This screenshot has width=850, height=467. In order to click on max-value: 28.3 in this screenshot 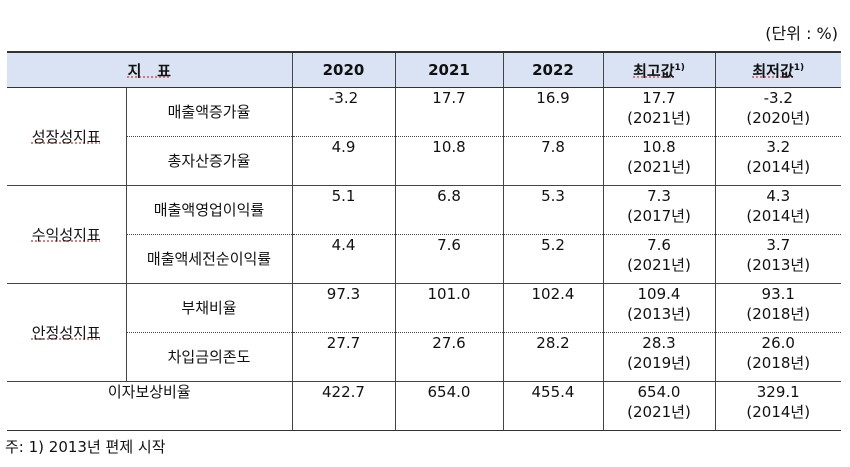, I will do `click(659, 343)`.